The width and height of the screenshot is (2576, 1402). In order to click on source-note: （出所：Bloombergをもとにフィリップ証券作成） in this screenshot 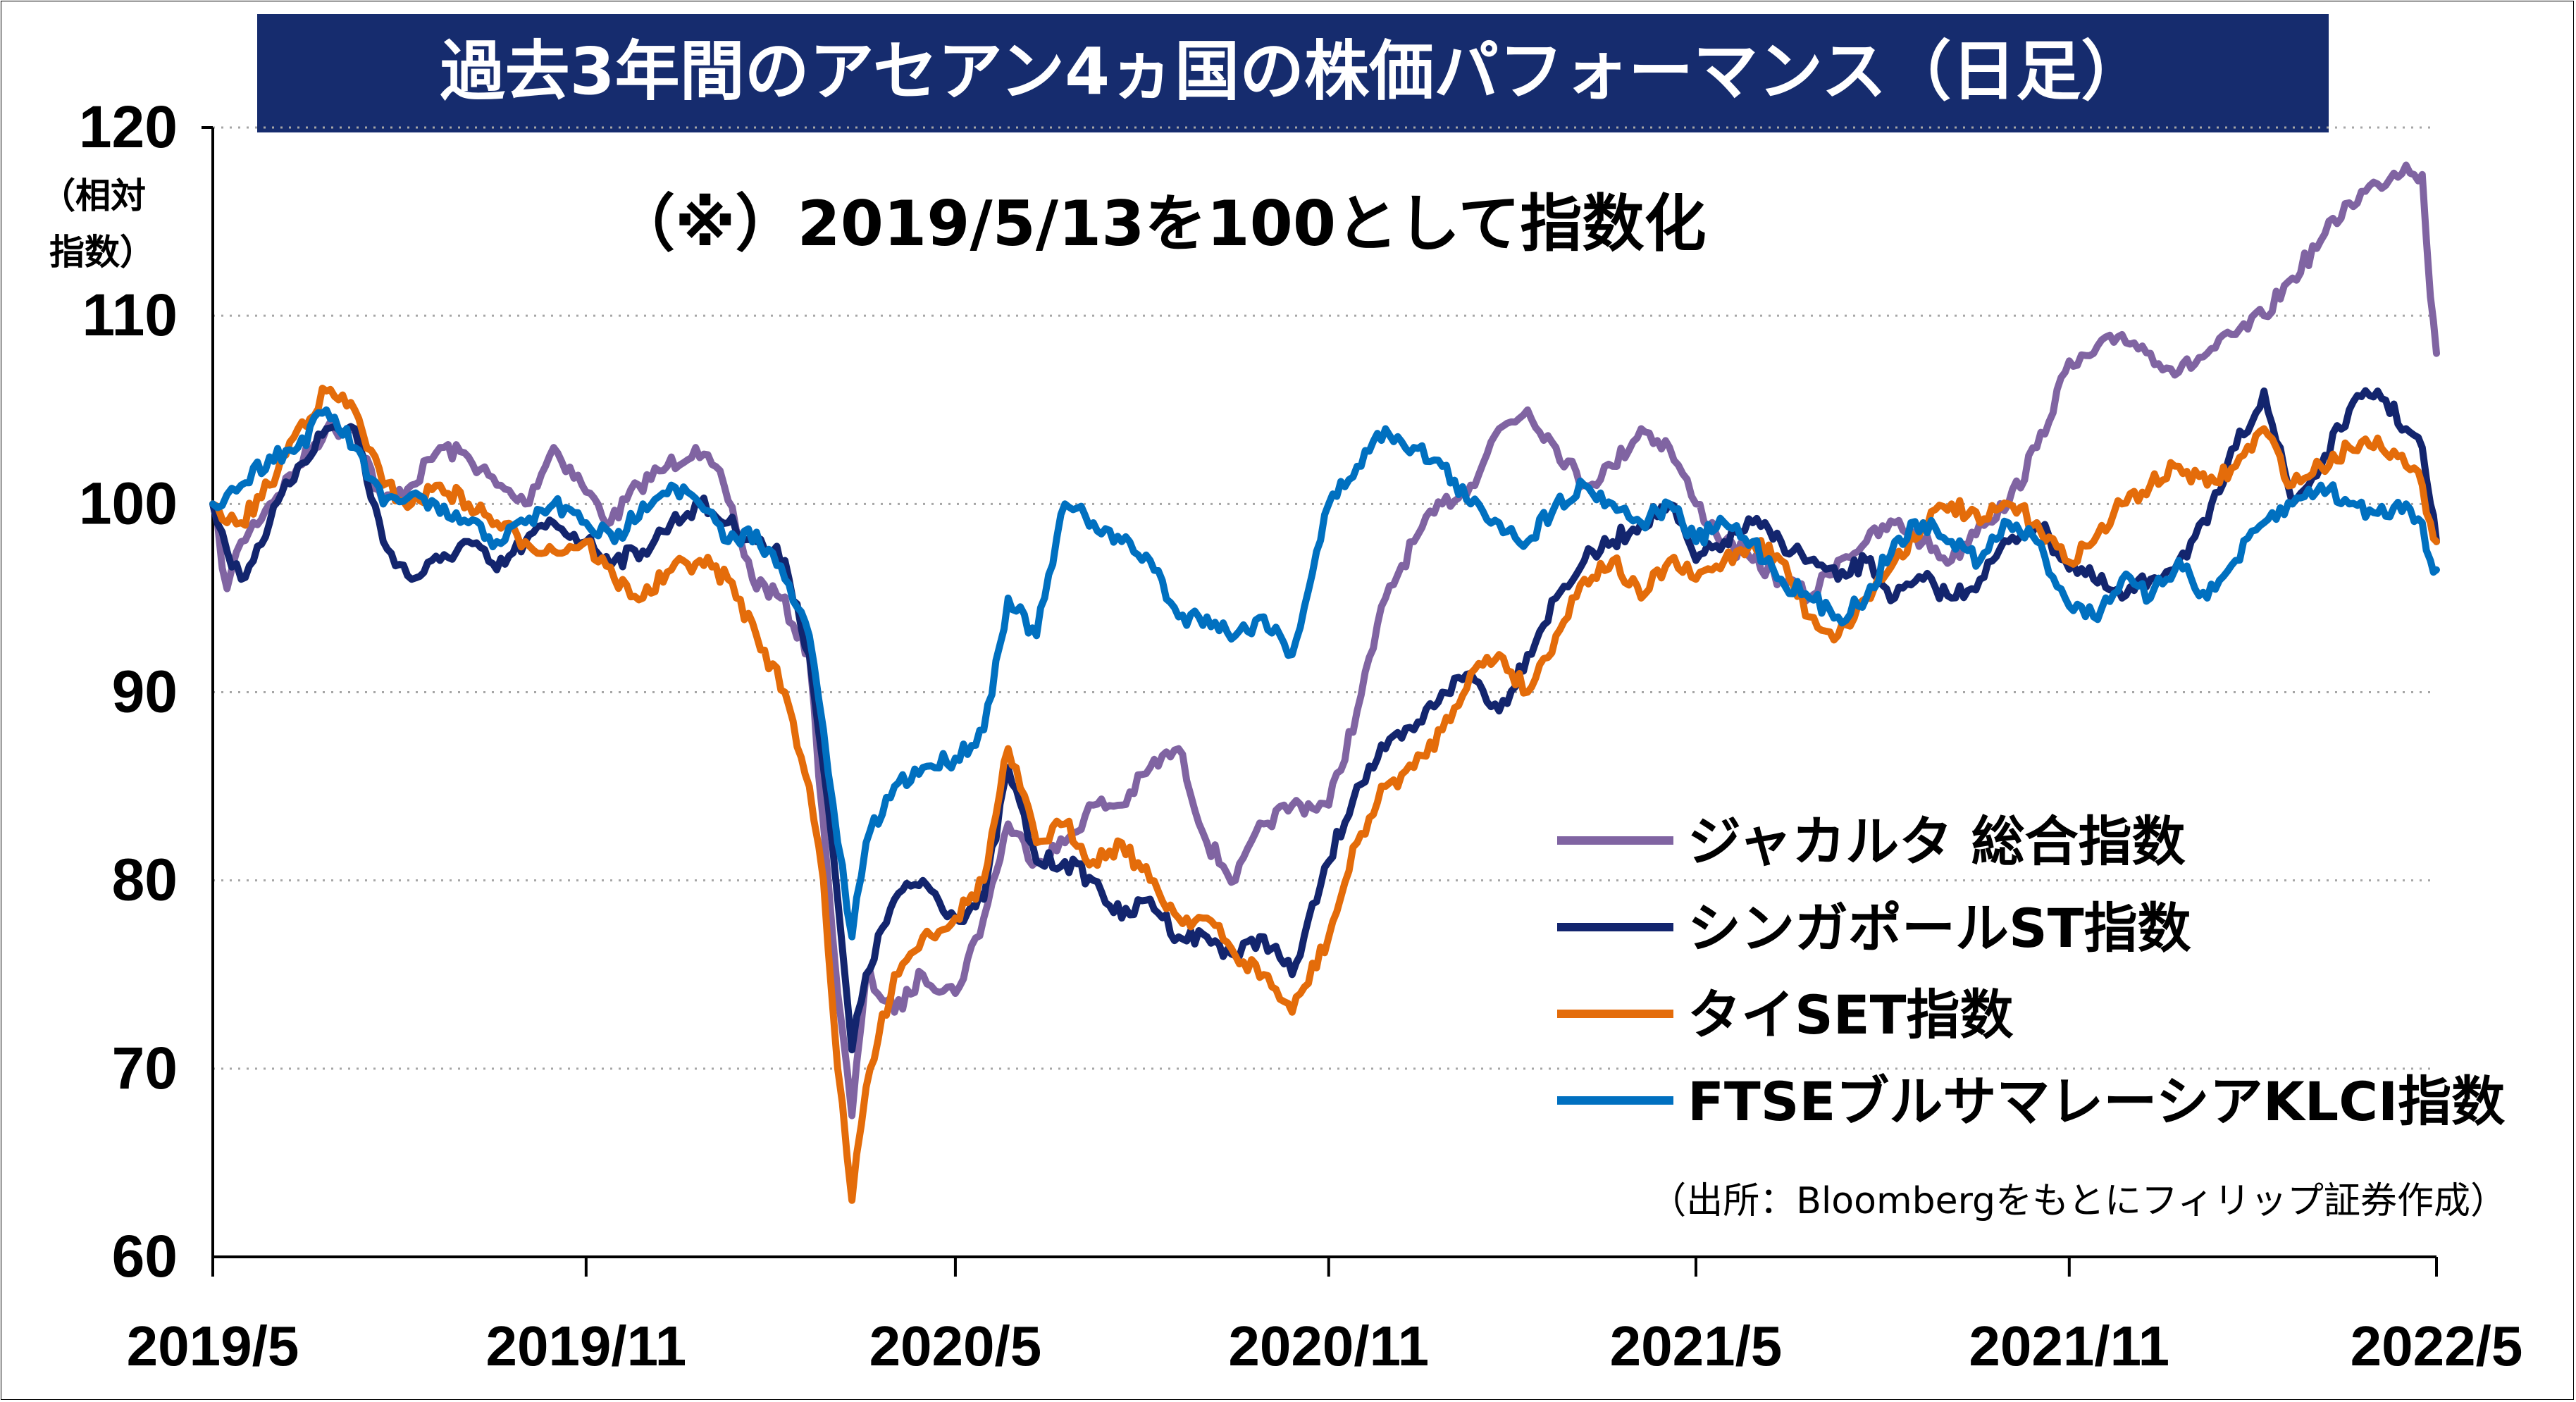, I will do `click(2078, 1201)`.